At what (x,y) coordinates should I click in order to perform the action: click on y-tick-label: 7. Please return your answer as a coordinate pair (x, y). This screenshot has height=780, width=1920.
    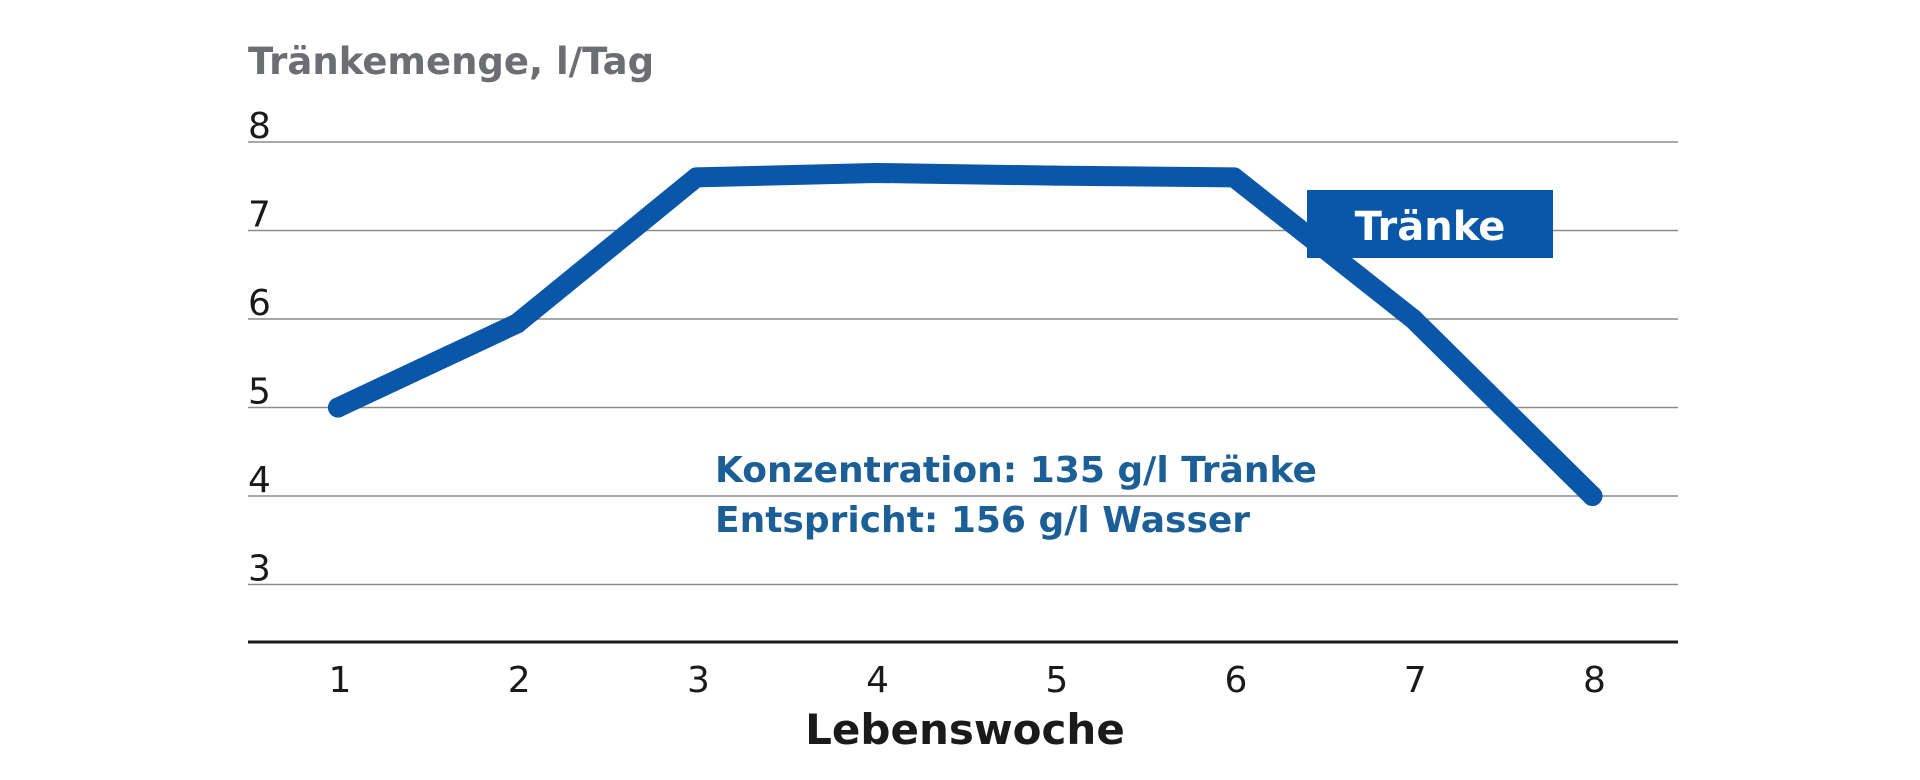
    Looking at the image, I should click on (259, 215).